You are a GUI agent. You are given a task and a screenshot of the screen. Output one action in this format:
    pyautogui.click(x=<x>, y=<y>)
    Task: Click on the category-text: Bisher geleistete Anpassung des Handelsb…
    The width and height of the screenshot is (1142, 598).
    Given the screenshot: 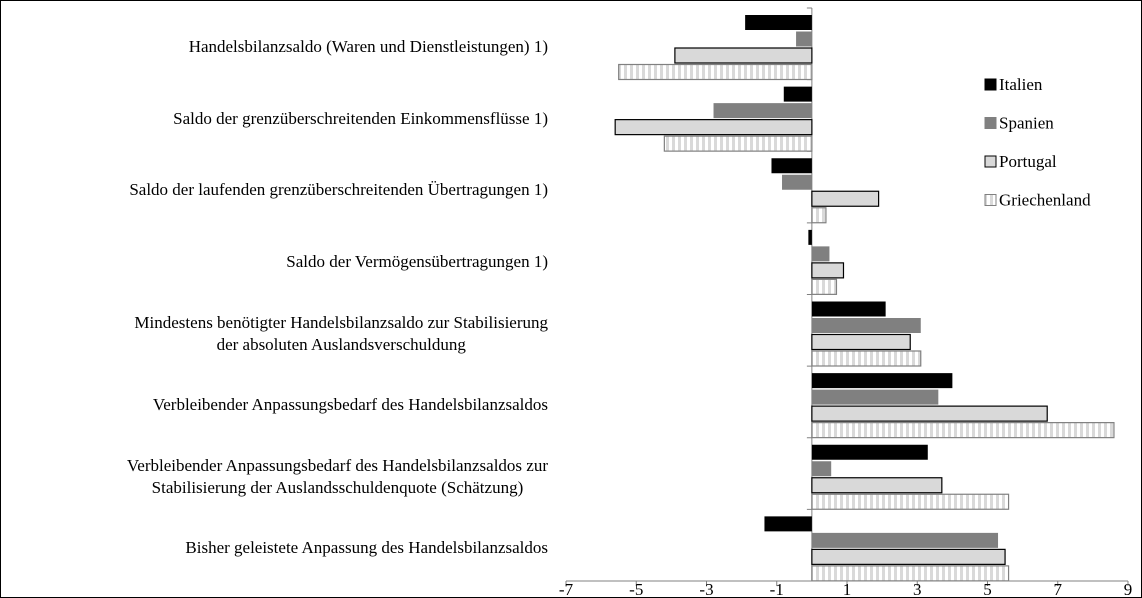 What is the action you would take?
    pyautogui.click(x=366, y=548)
    